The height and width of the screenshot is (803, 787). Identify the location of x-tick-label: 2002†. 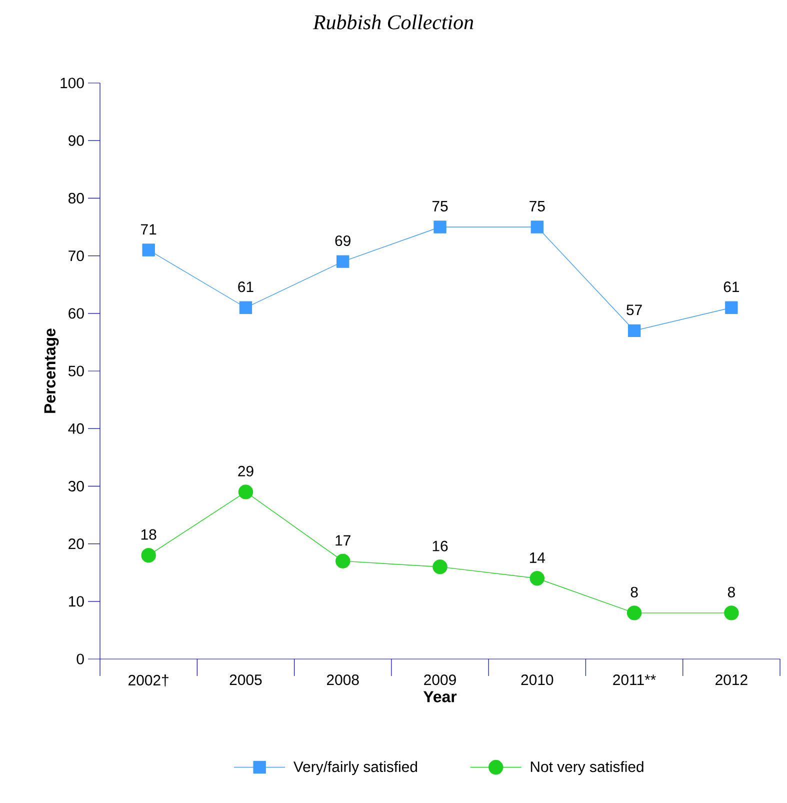
(148, 680).